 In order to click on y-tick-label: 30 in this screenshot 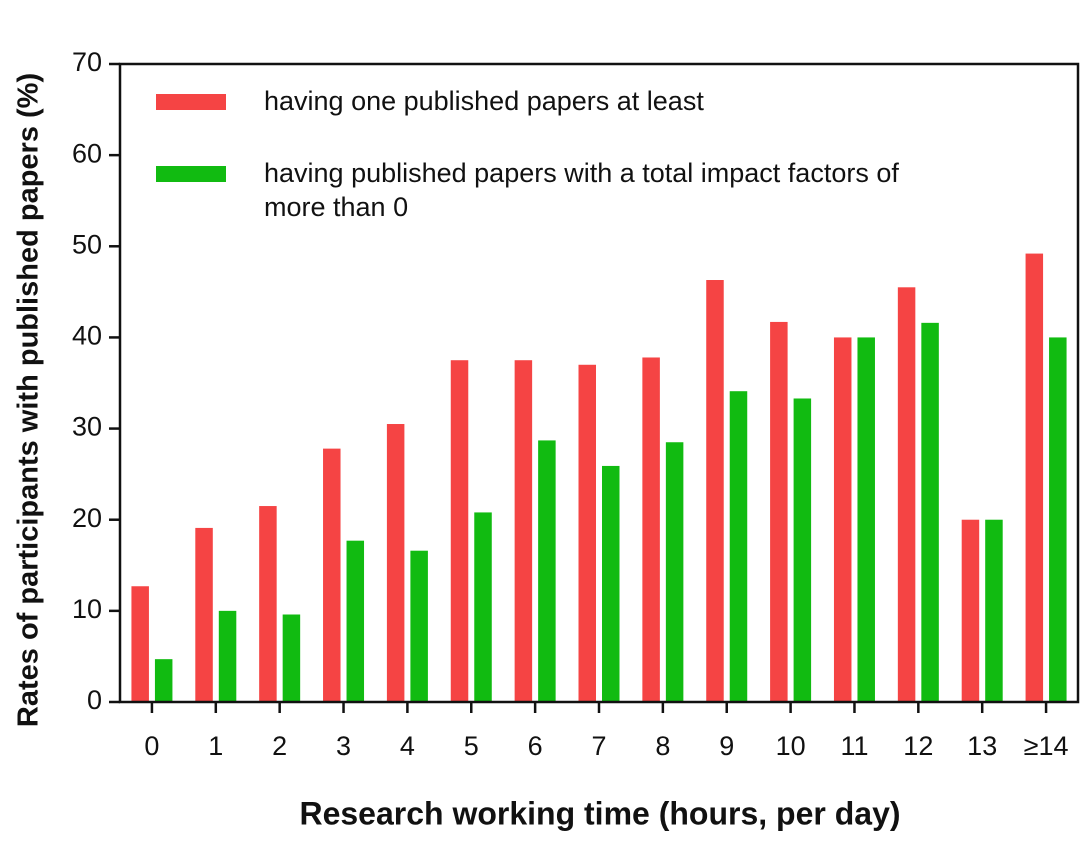, I will do `click(87, 427)`.